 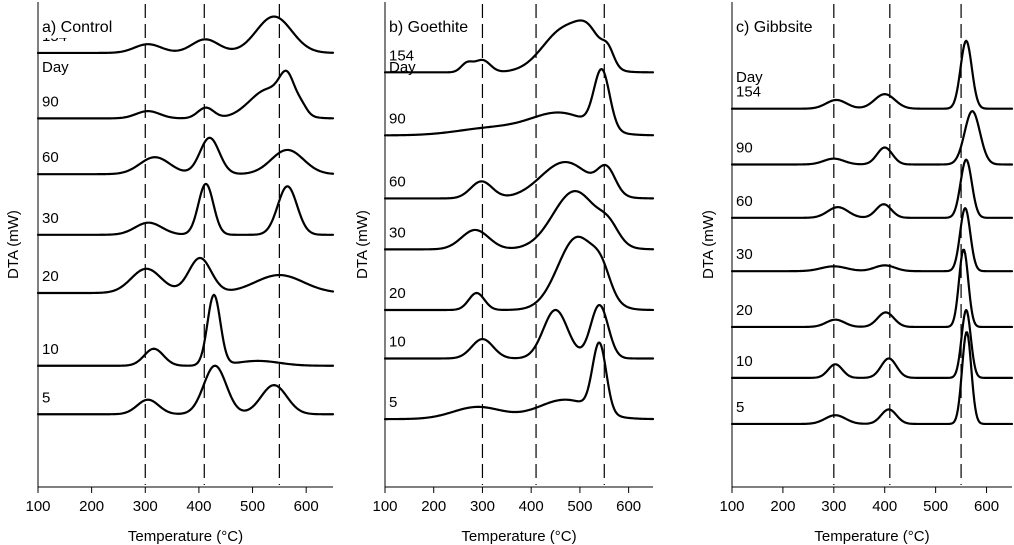 I want to click on panel-title: b) Goethite, so click(x=428, y=27).